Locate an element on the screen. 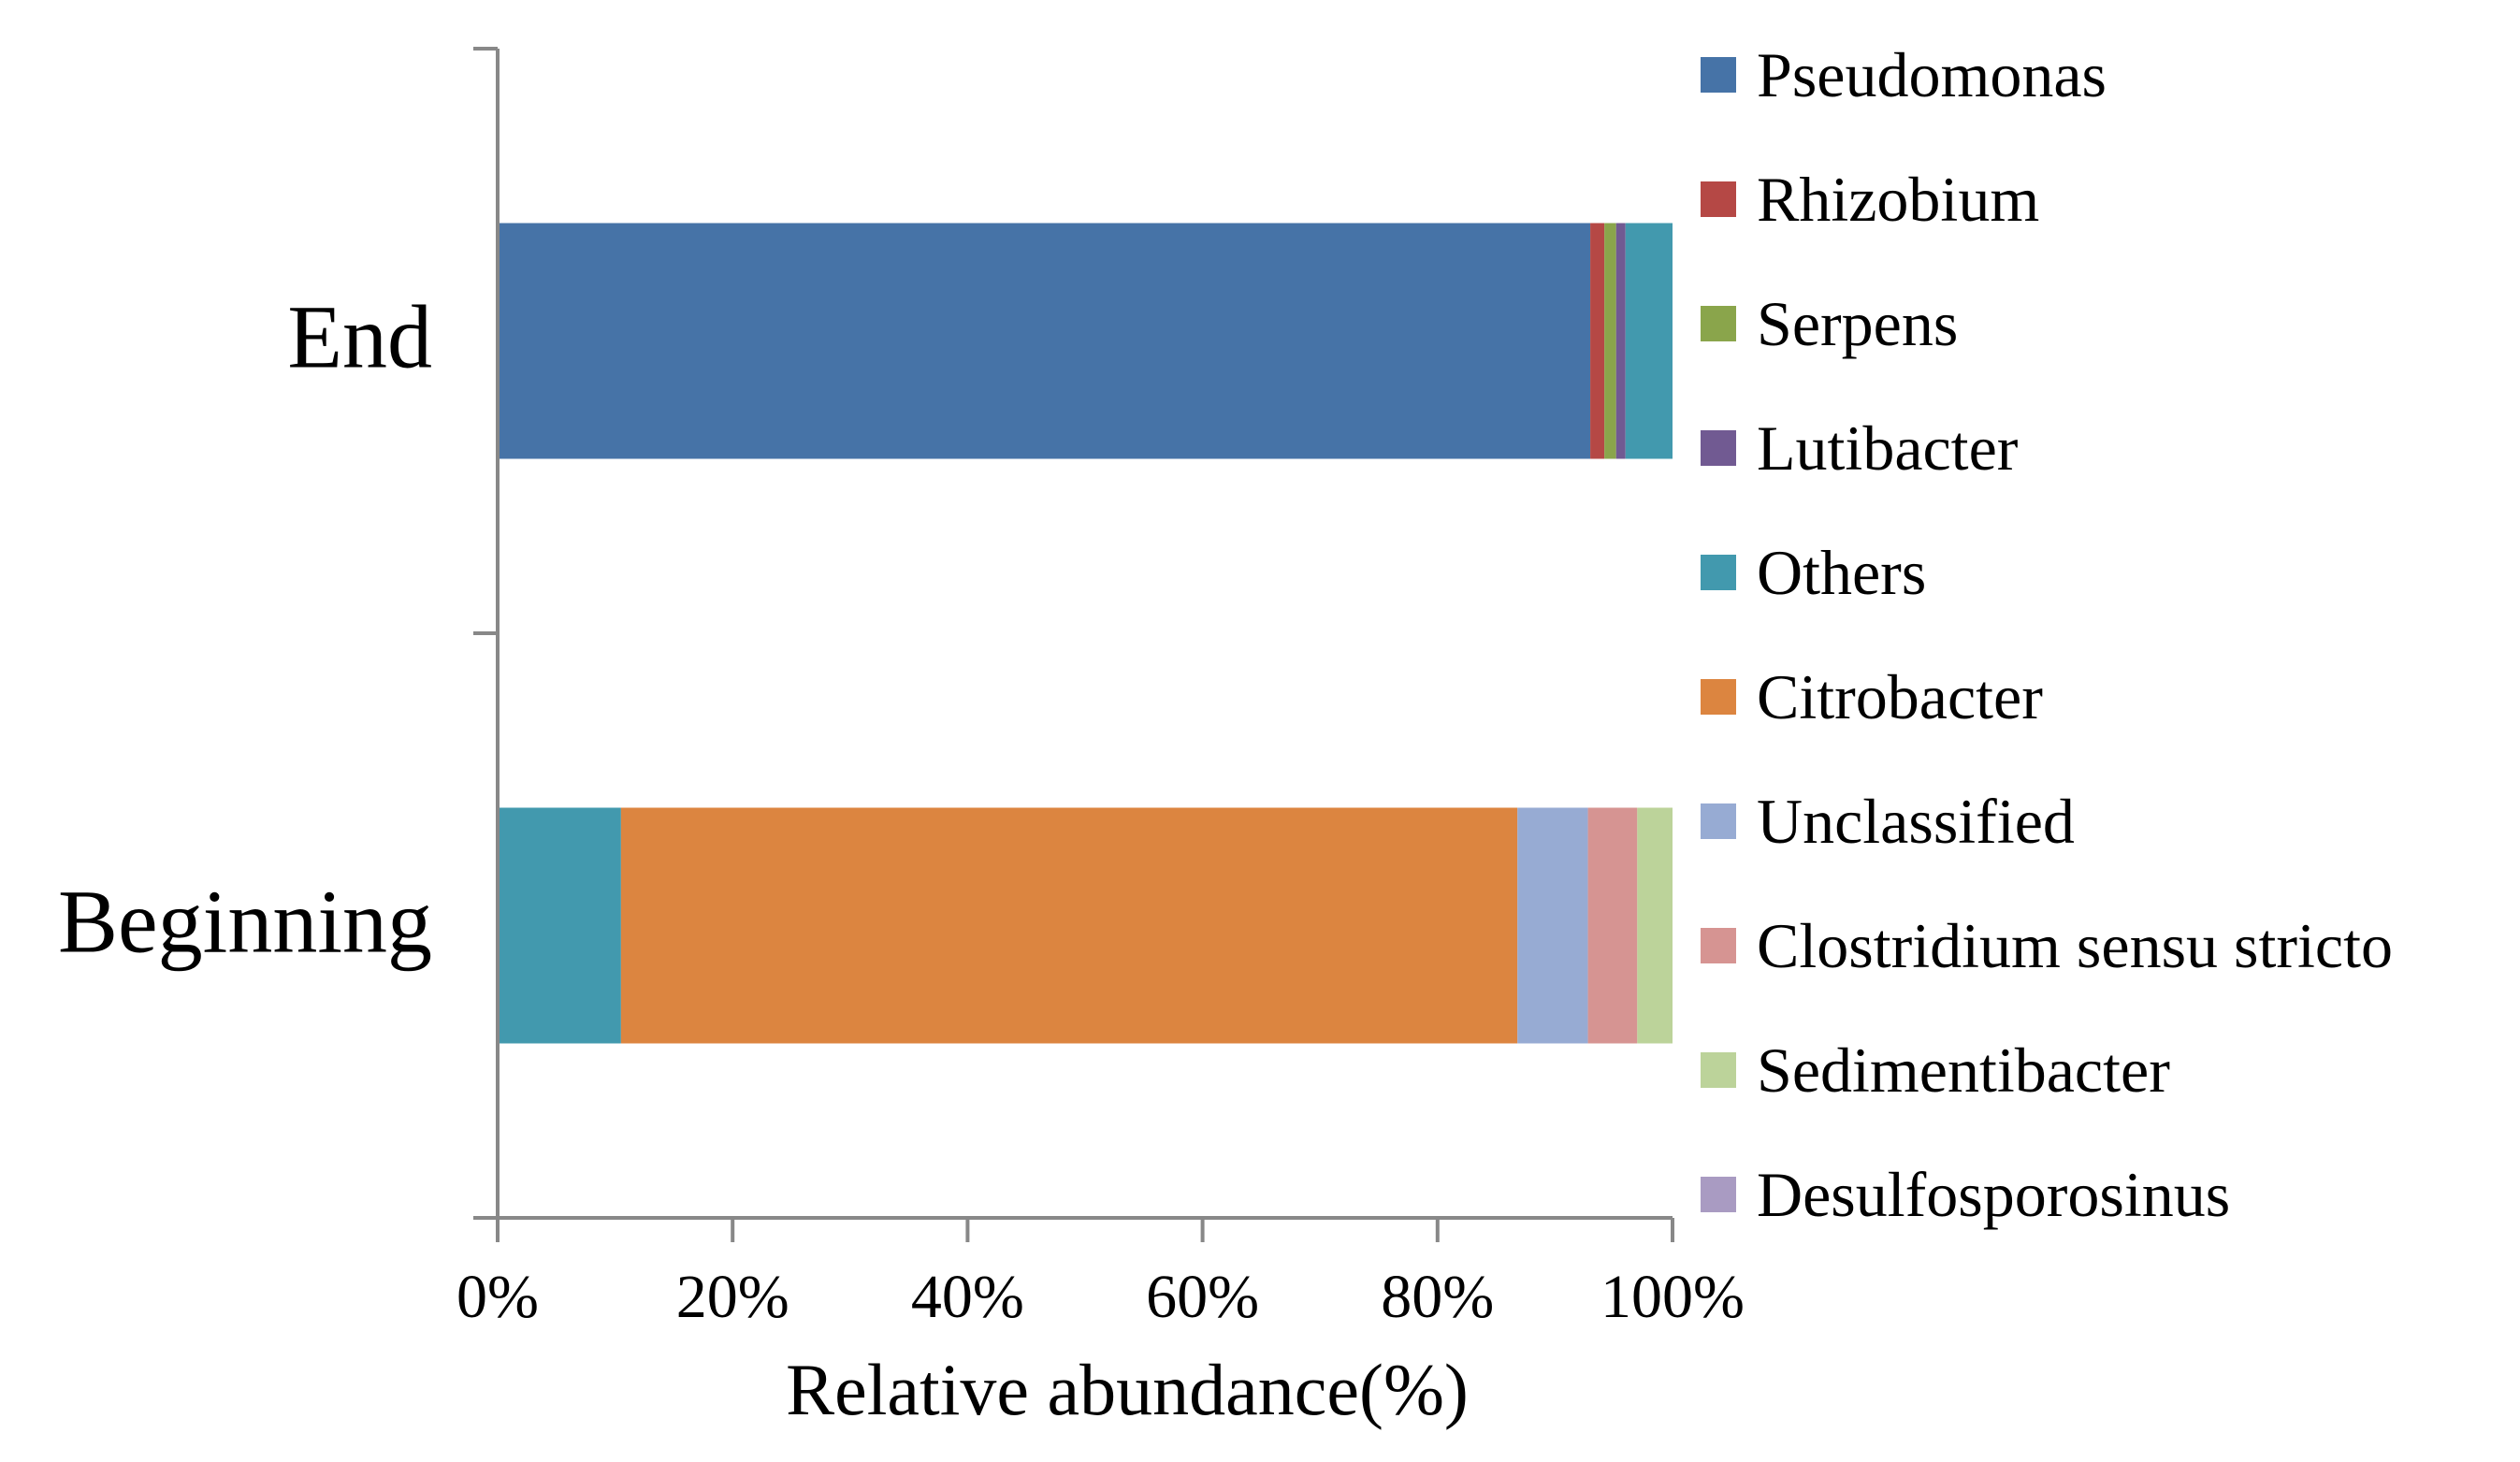 The height and width of the screenshot is (1462, 2520). legend-label: Pseudomonas is located at coordinates (1932, 74).